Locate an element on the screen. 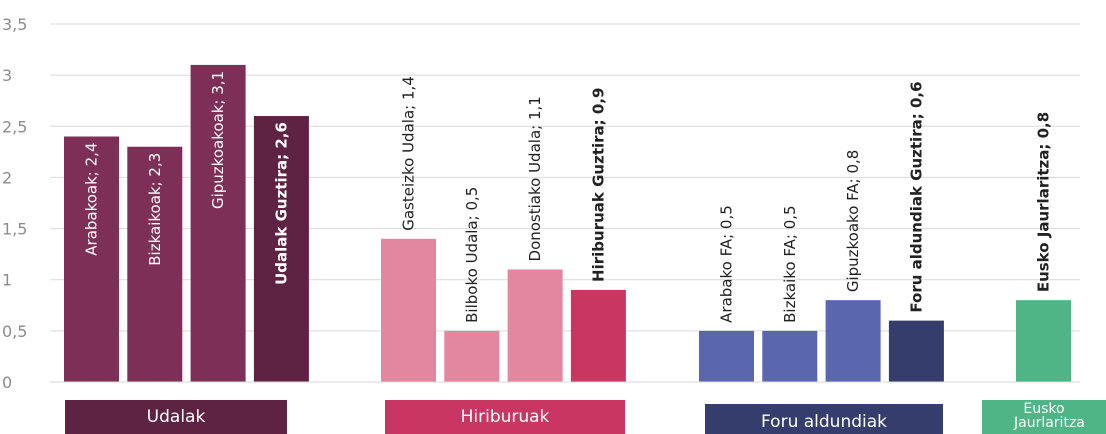 Image resolution: width=1106 pixels, height=434 pixels. bar-data-label: Donostiako Udala; 1,1 is located at coordinates (535, 178).